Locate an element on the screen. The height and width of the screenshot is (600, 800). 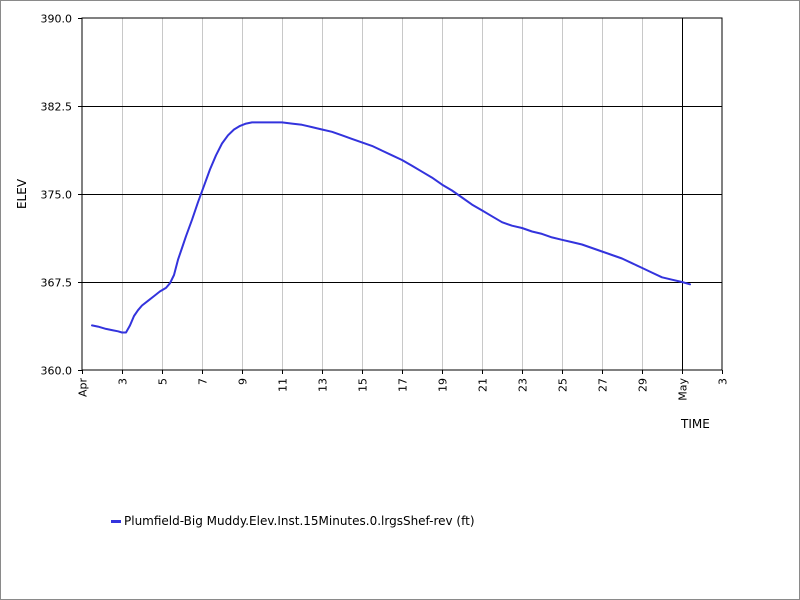
y-tick-label: 360.0 is located at coordinates (57, 371).